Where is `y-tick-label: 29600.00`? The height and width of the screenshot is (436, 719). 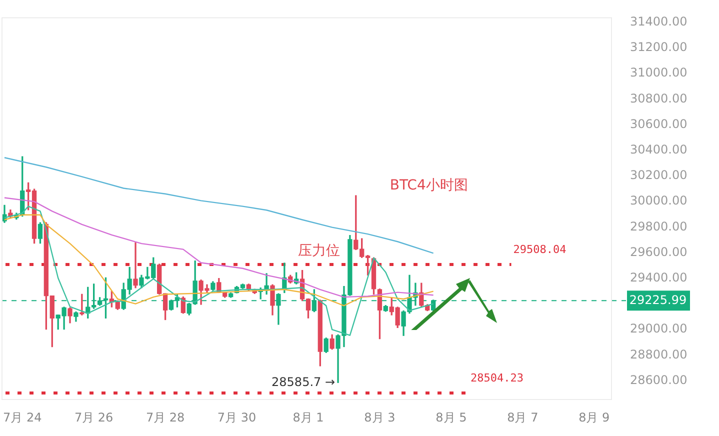
y-tick-label: 29600.00 is located at coordinates (659, 251).